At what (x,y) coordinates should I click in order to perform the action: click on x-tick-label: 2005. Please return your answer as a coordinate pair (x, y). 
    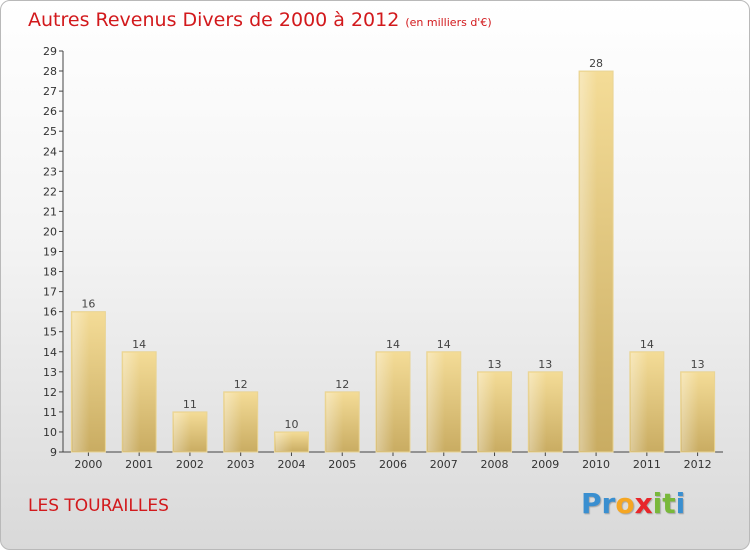
    Looking at the image, I should click on (342, 464).